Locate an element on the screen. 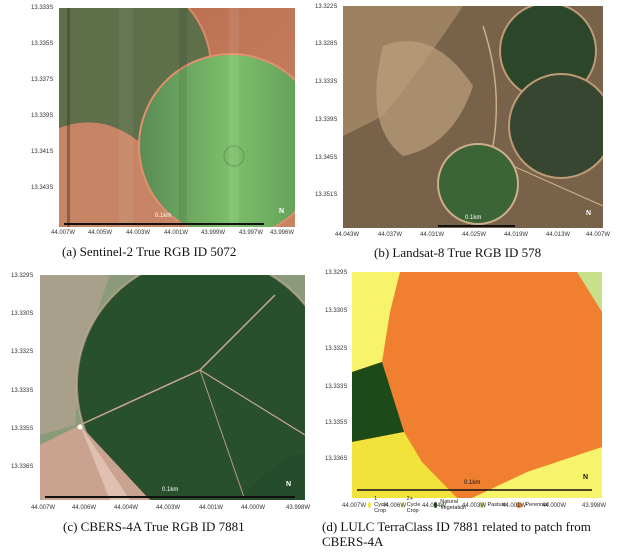 The width and height of the screenshot is (643, 555). x-tick: 43.996W is located at coordinates (282, 233).